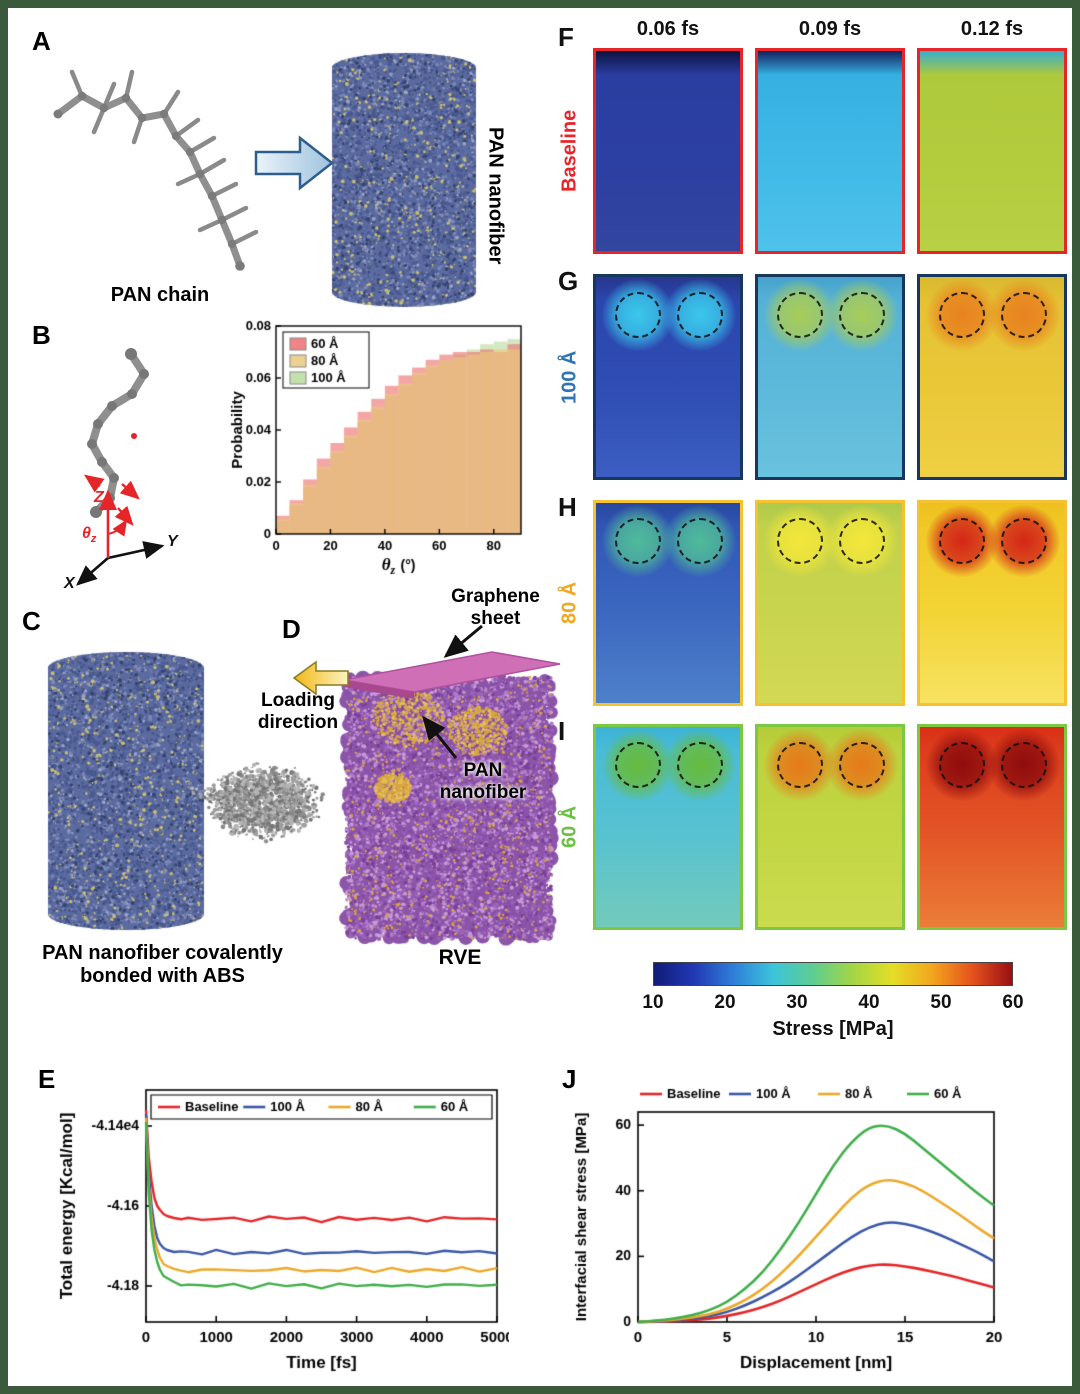 Image resolution: width=1080 pixels, height=1394 pixels. Describe the element at coordinates (99, 497) in the screenshot. I see `z-axis-label: Z` at that location.